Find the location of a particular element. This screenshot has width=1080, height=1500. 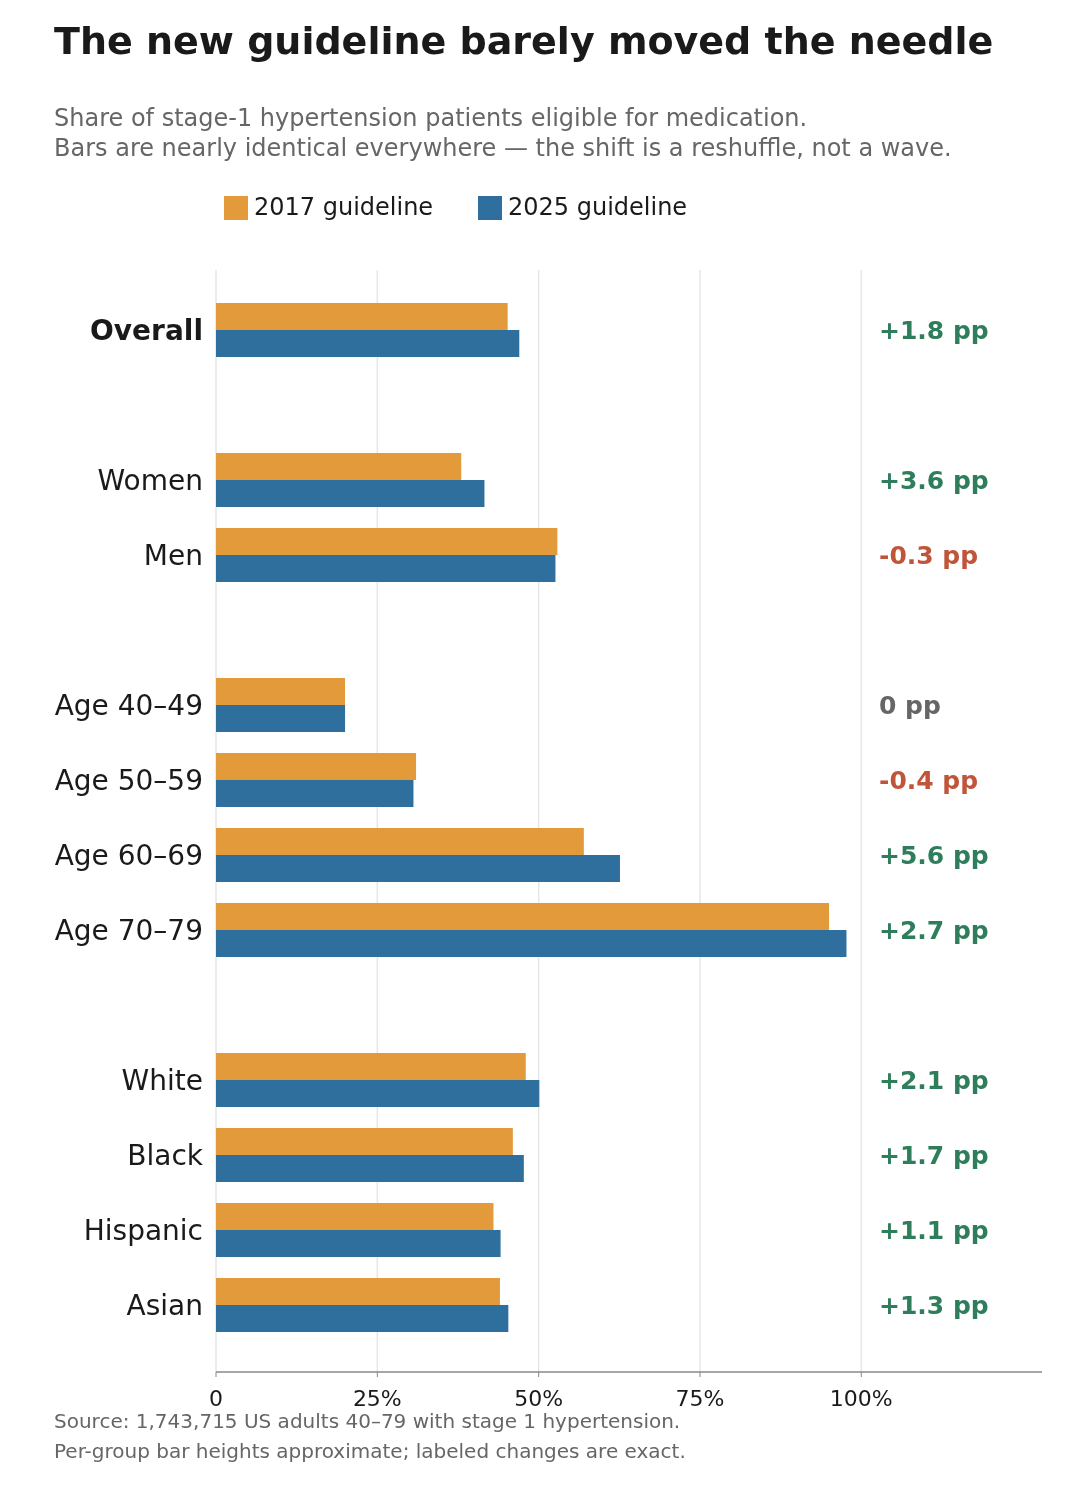

annotation: +1.1 pp is located at coordinates (934, 1230).